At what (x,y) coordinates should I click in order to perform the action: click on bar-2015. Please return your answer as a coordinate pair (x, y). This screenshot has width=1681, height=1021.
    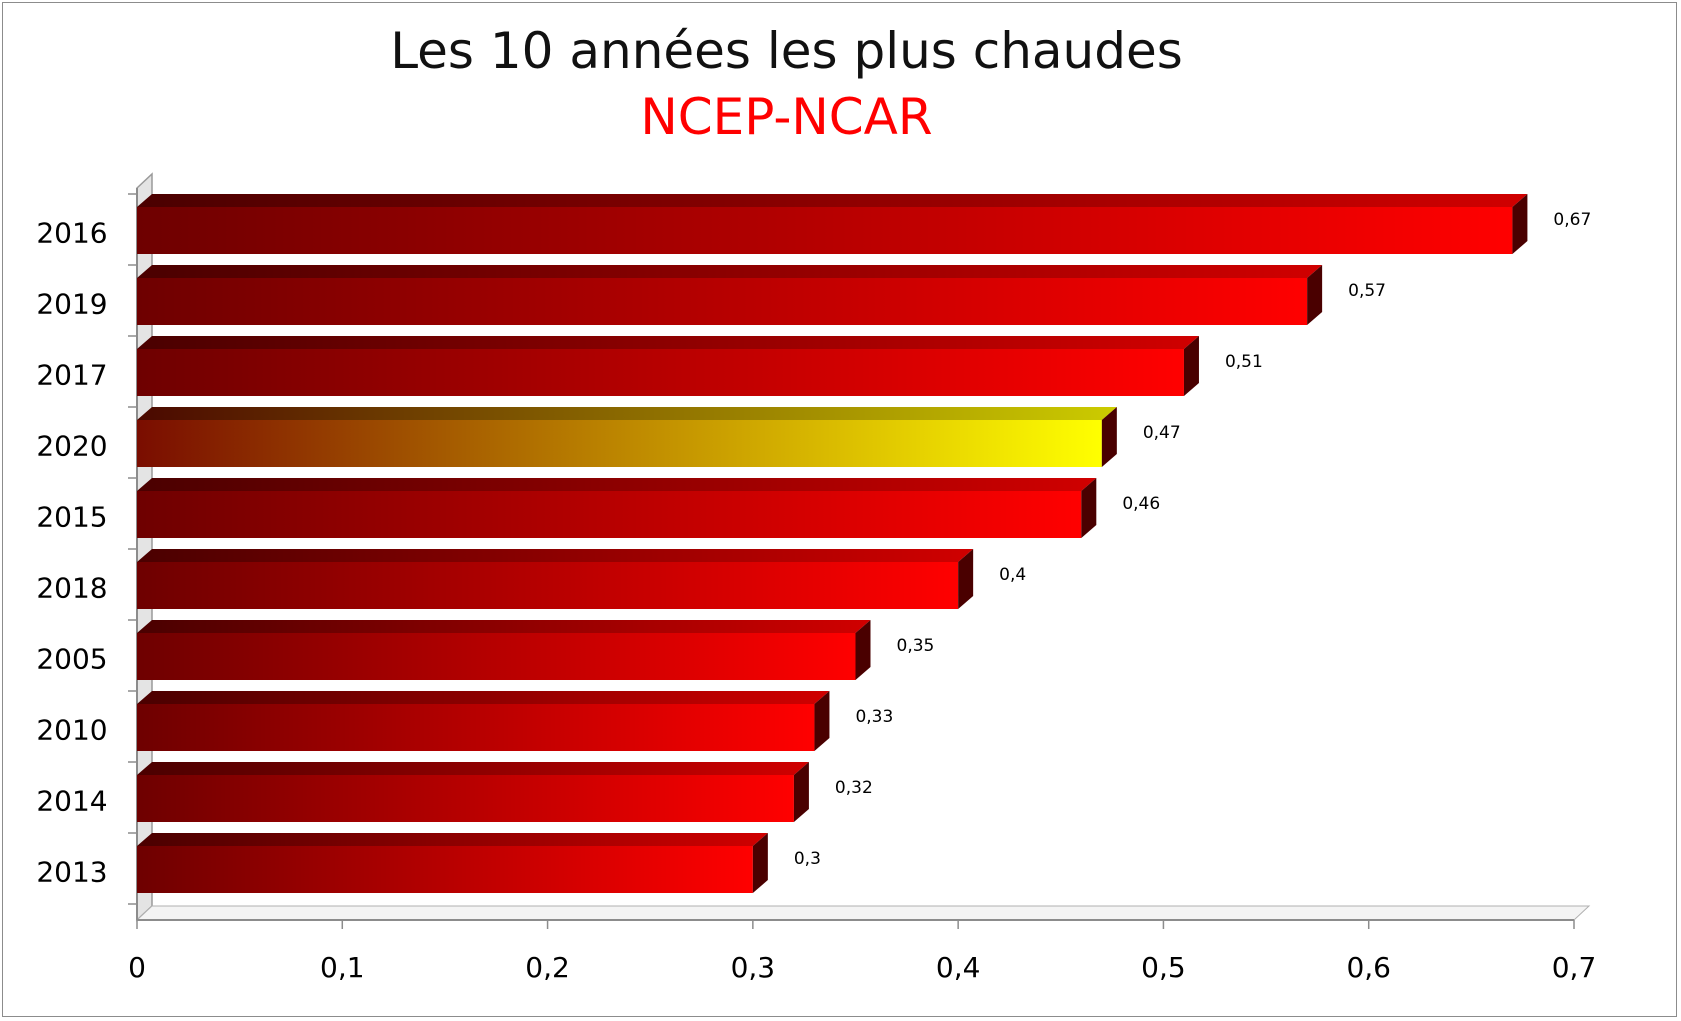
    Looking at the image, I should click on (617, 508).